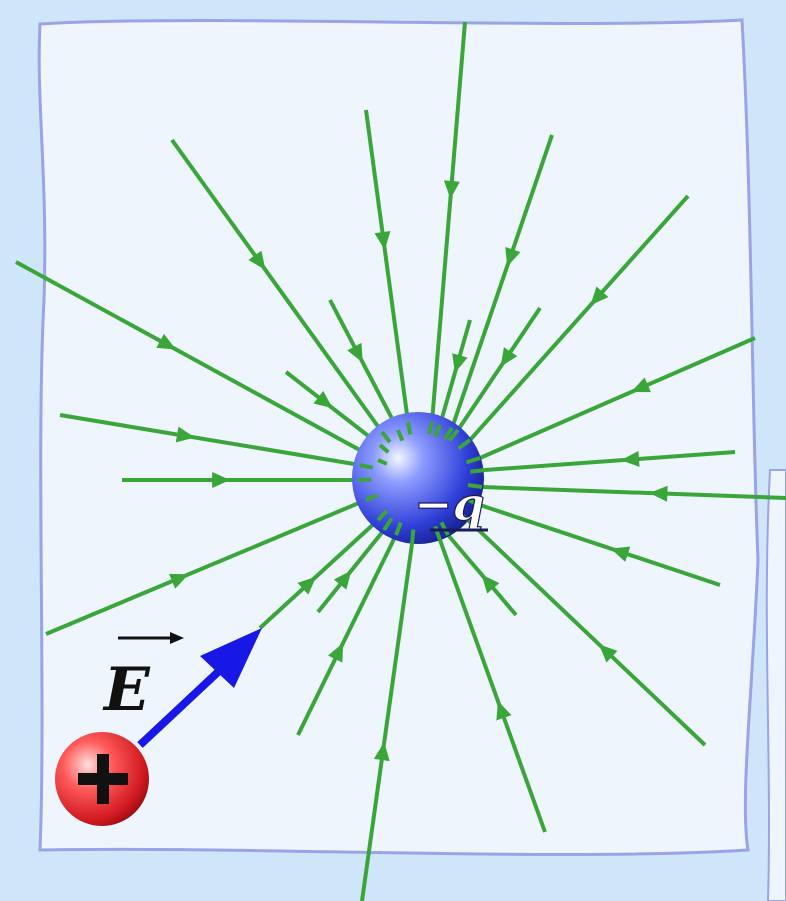 The image size is (786, 901). Describe the element at coordinates (775, 685) in the screenshot. I see `sheet-back` at that location.